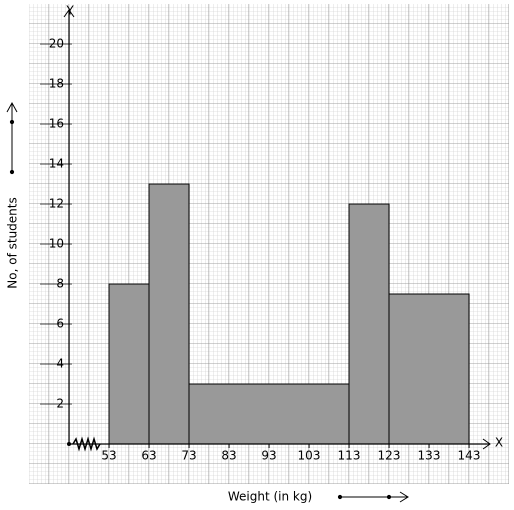 The width and height of the screenshot is (514, 510). Describe the element at coordinates (148, 456) in the screenshot. I see `x-tick-label: 63` at that location.